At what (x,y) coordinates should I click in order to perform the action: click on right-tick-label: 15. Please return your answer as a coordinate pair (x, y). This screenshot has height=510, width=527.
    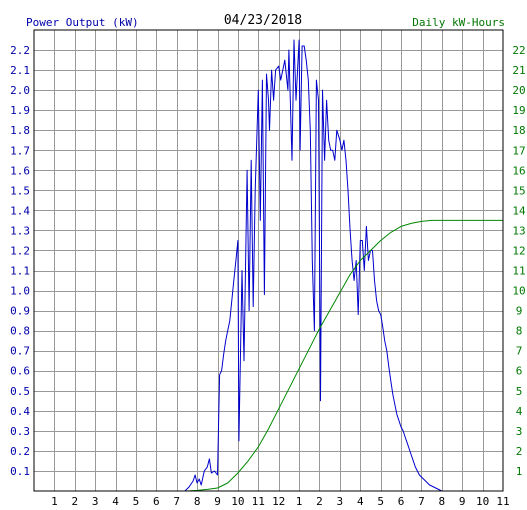
    Looking at the image, I should click on (518, 190).